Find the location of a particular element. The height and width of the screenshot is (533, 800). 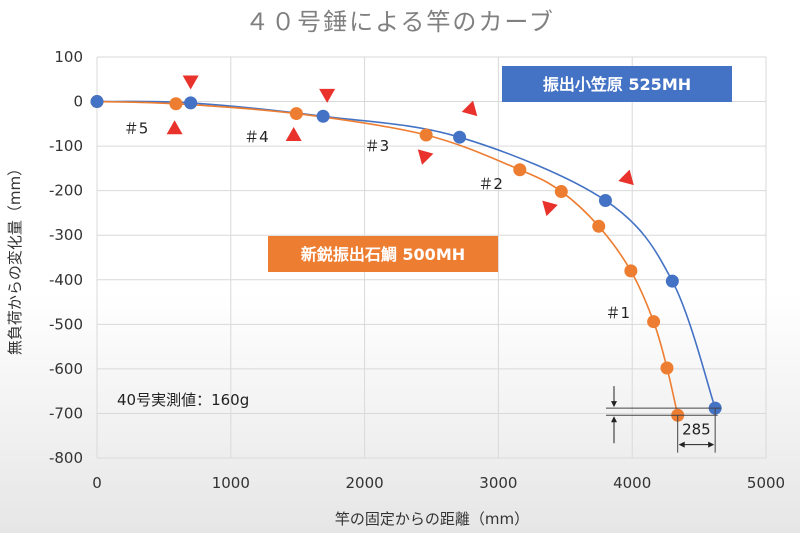

measured-weight-label: 40号実測値：160g is located at coordinates (183, 400).